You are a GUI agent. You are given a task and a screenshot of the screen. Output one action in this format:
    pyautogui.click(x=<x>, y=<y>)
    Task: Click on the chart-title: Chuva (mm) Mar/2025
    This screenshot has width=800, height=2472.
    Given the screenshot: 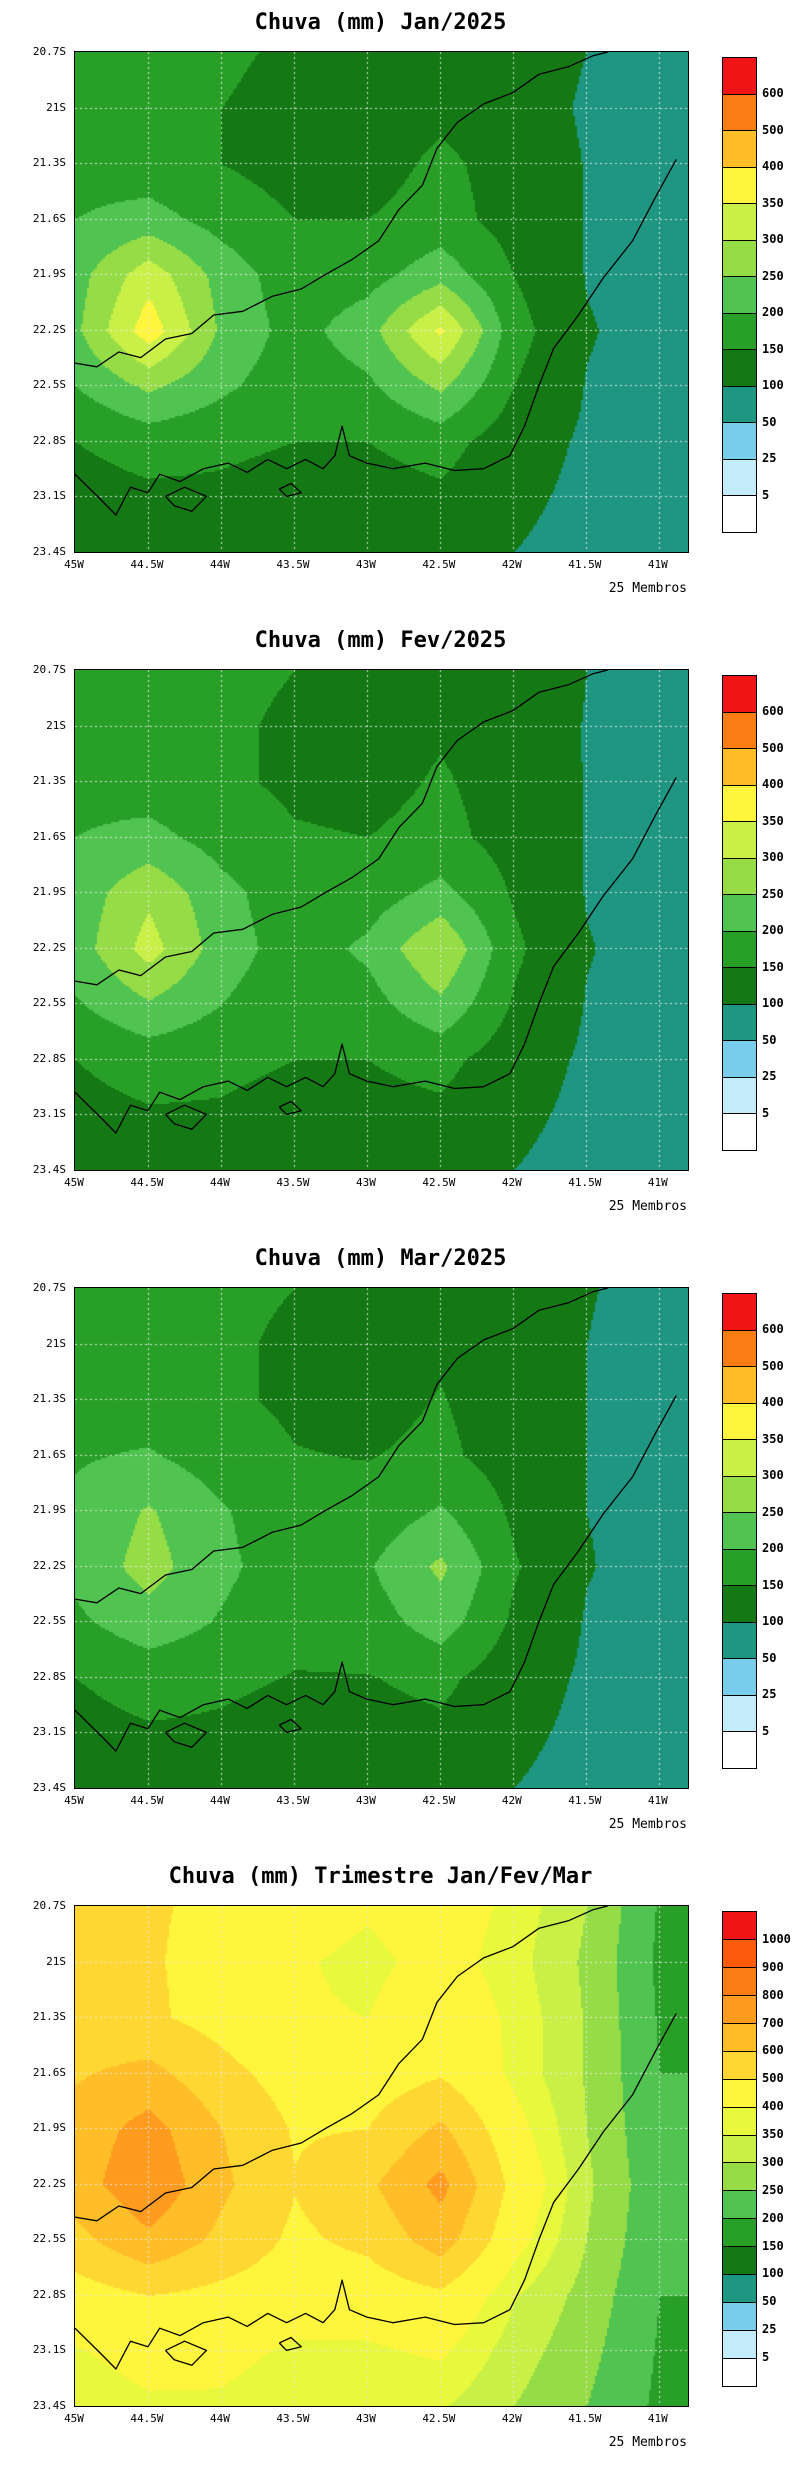 What is the action you would take?
    pyautogui.click(x=380, y=1258)
    